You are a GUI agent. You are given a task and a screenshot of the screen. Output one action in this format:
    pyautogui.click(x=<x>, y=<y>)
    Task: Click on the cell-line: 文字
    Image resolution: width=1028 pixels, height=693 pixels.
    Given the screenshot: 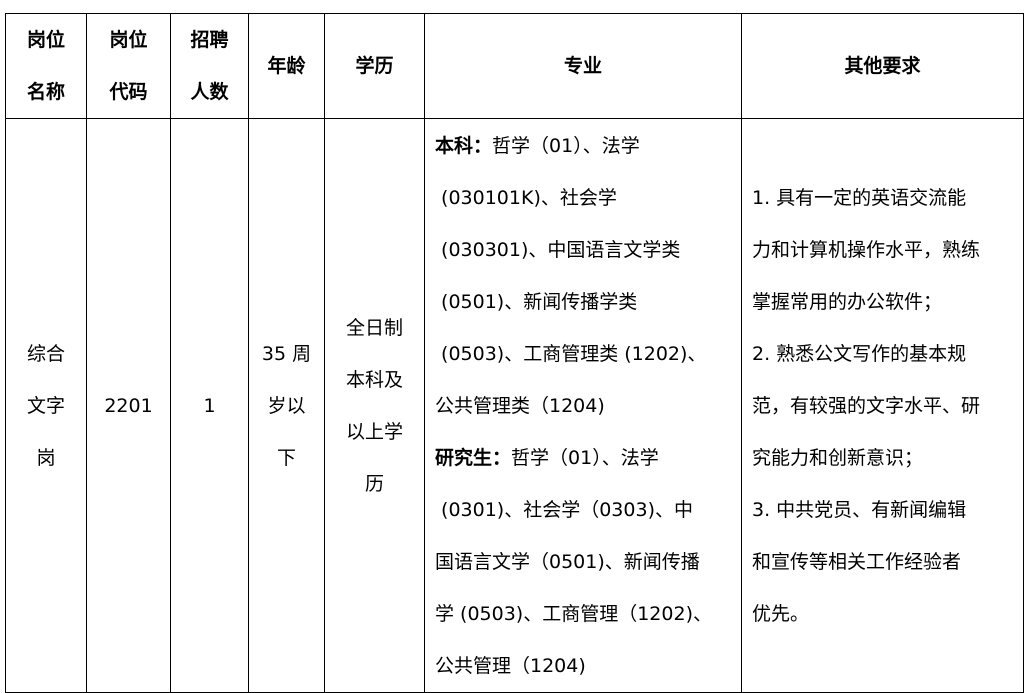 What is the action you would take?
    pyautogui.click(x=45, y=405)
    